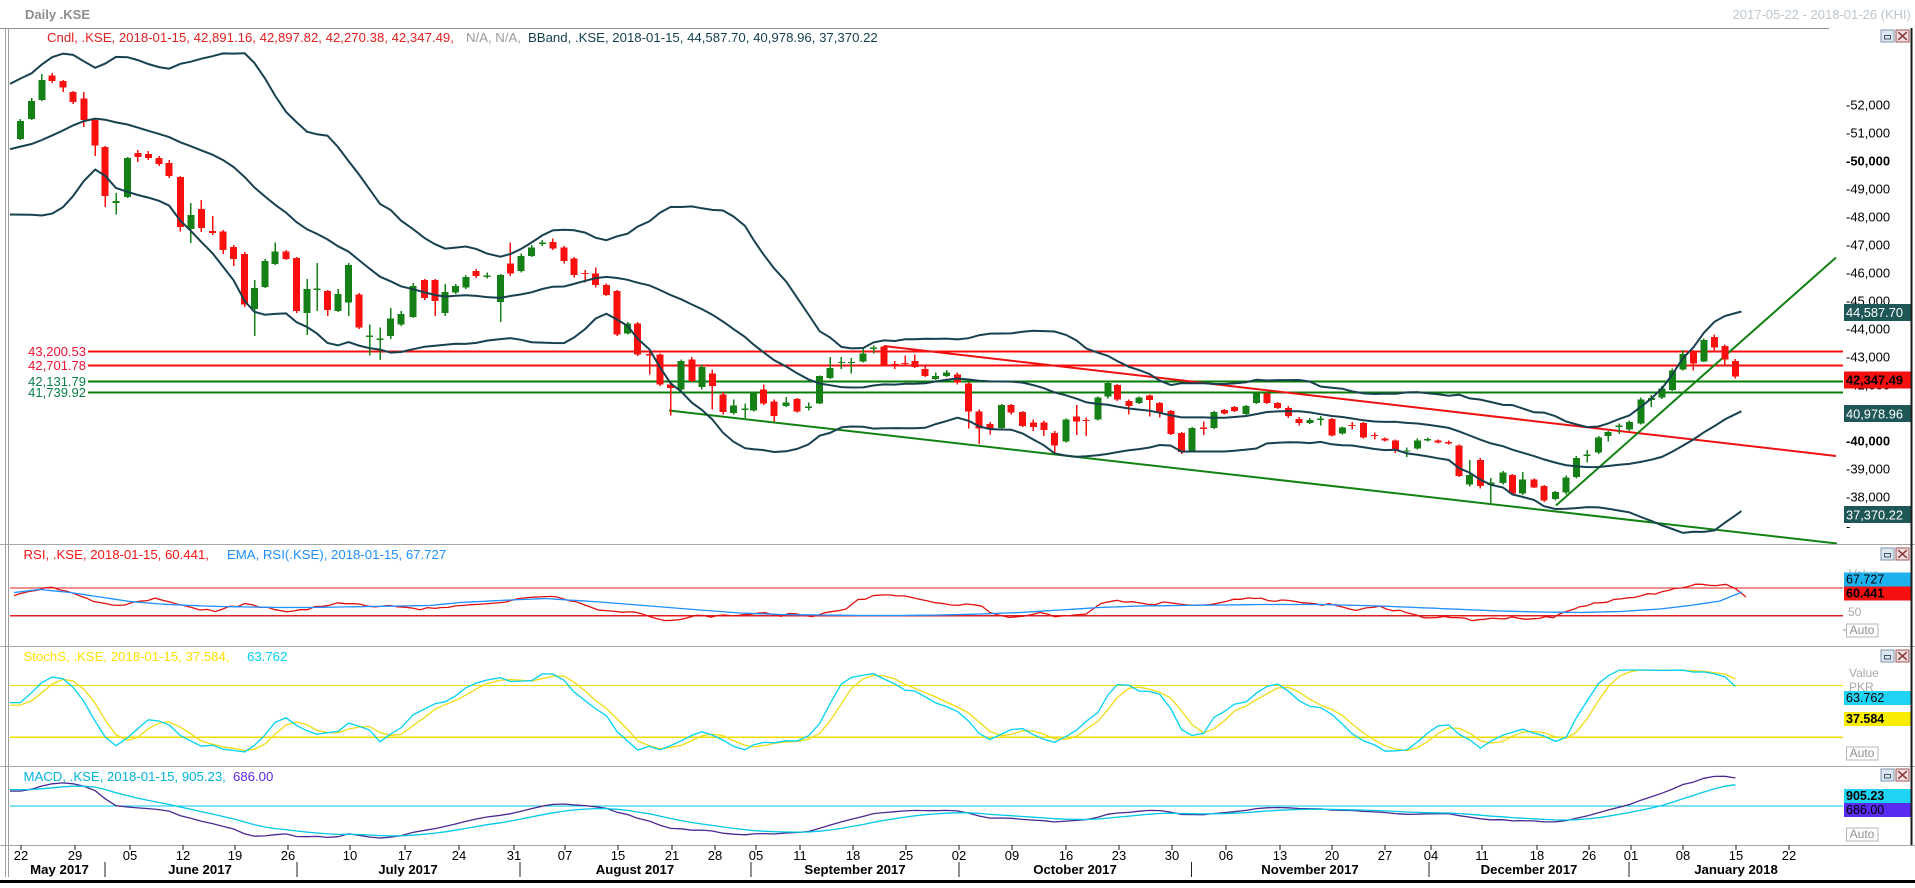 Image resolution: width=1915 pixels, height=888 pixels. Describe the element at coordinates (350, 855) in the screenshot. I see `svg-text: 10` at that location.